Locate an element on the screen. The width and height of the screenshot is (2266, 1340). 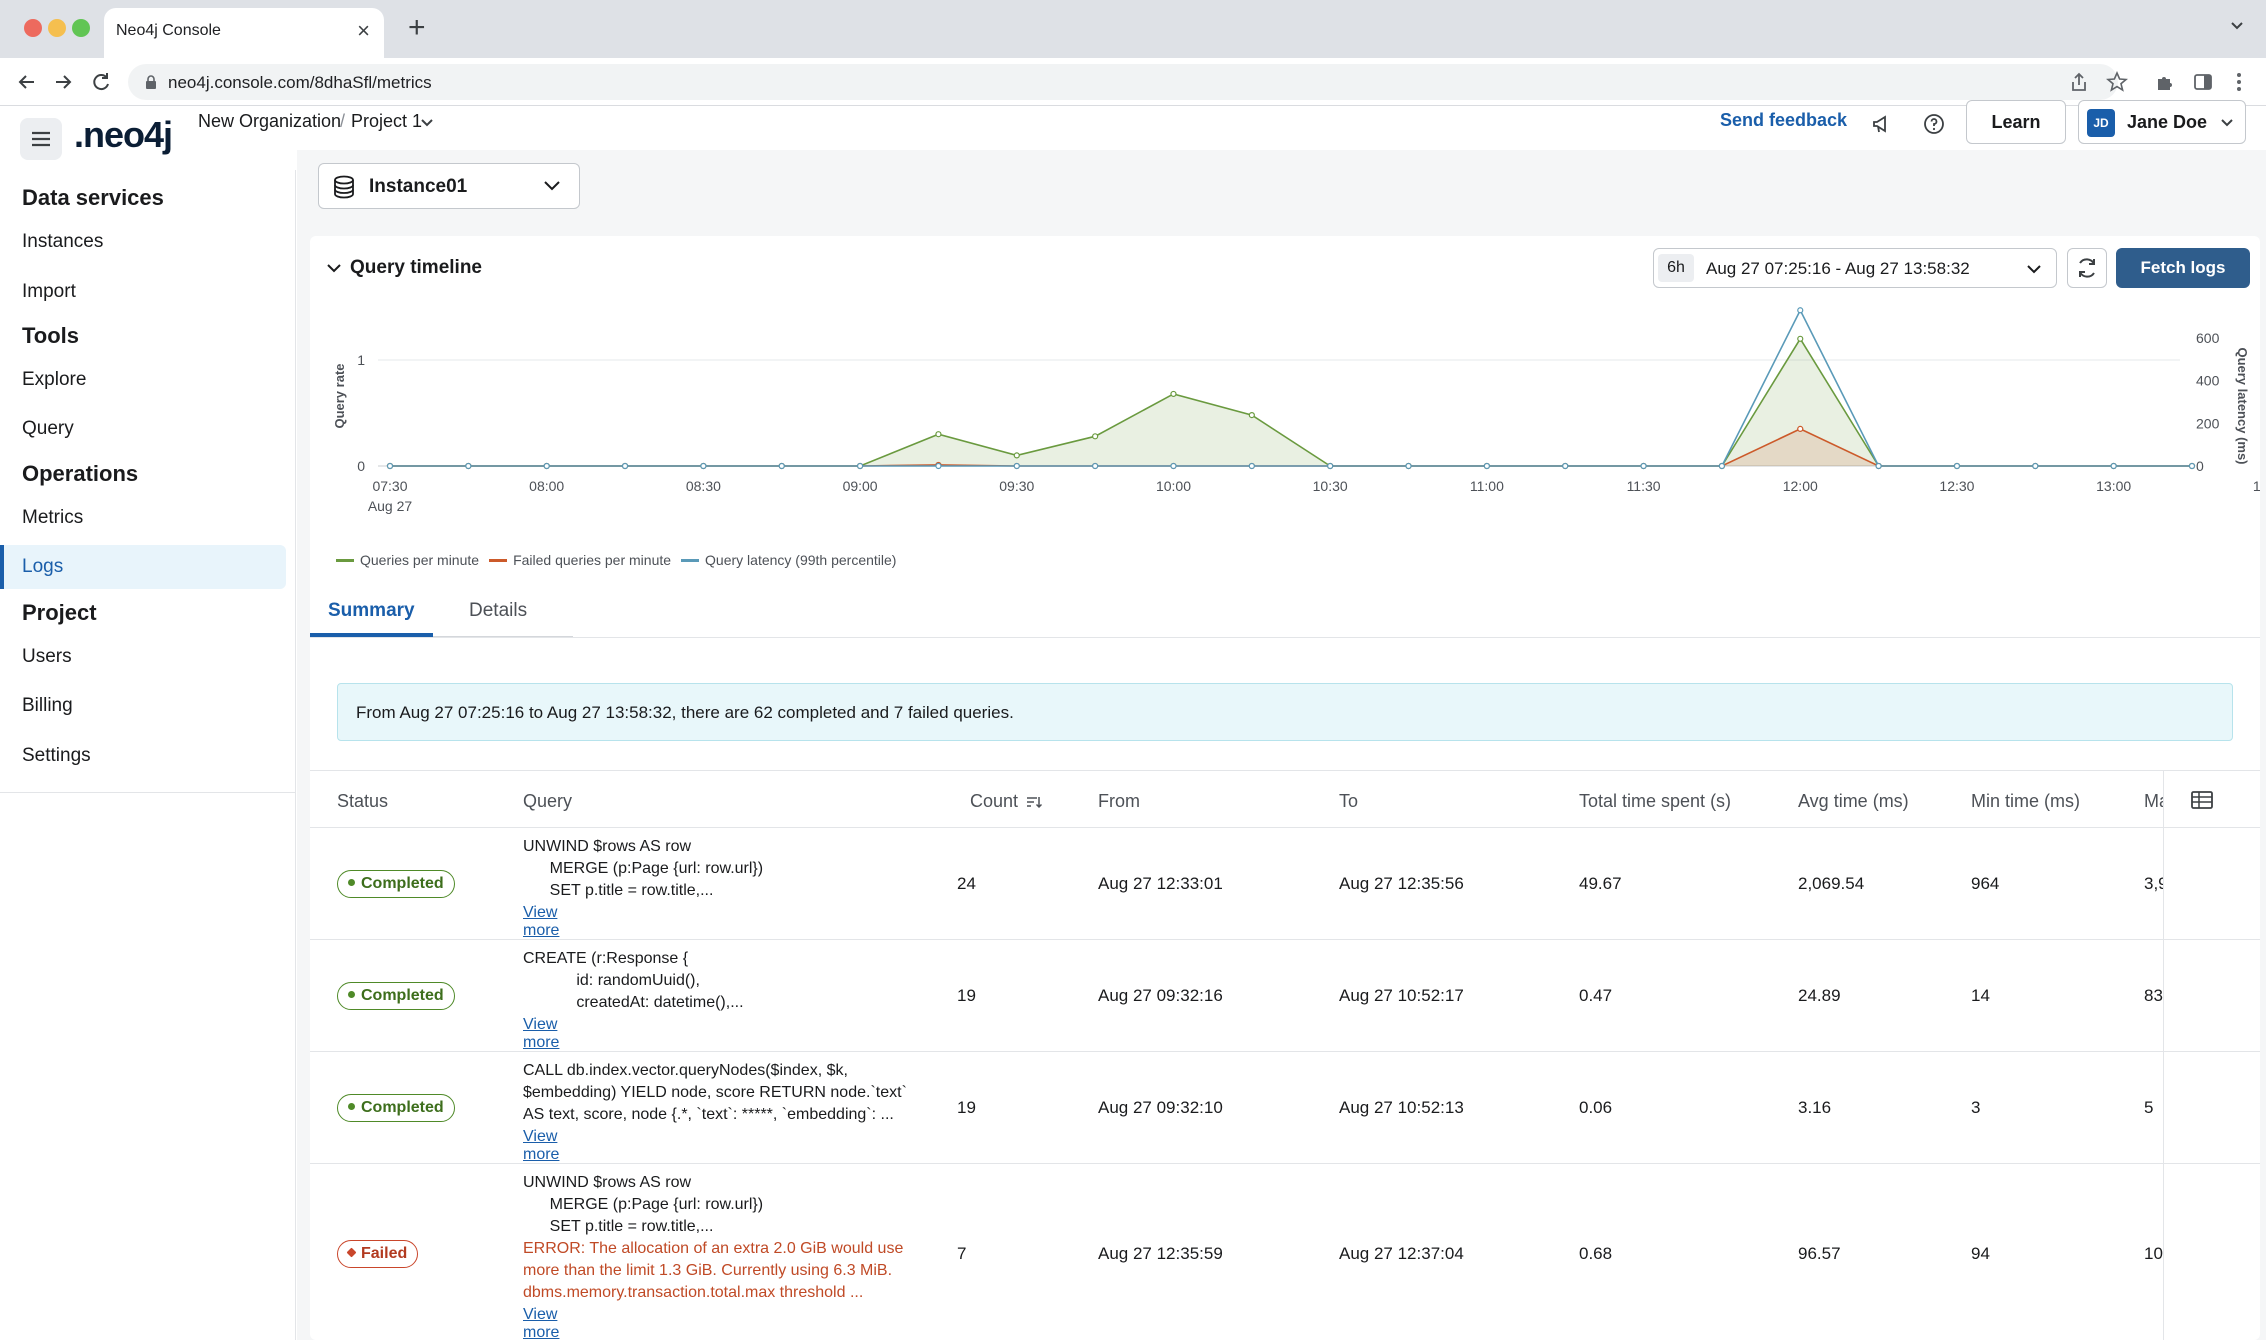
column-header-avg-time: Avg time (ms) is located at coordinates (1853, 801).